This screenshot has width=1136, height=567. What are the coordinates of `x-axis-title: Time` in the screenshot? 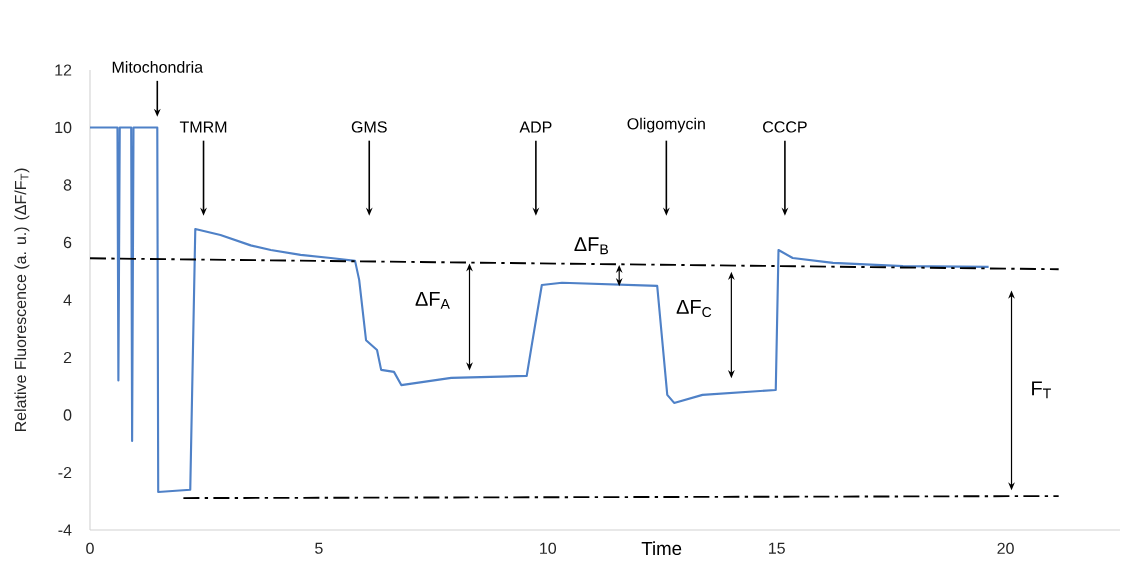 It's located at (661, 548).